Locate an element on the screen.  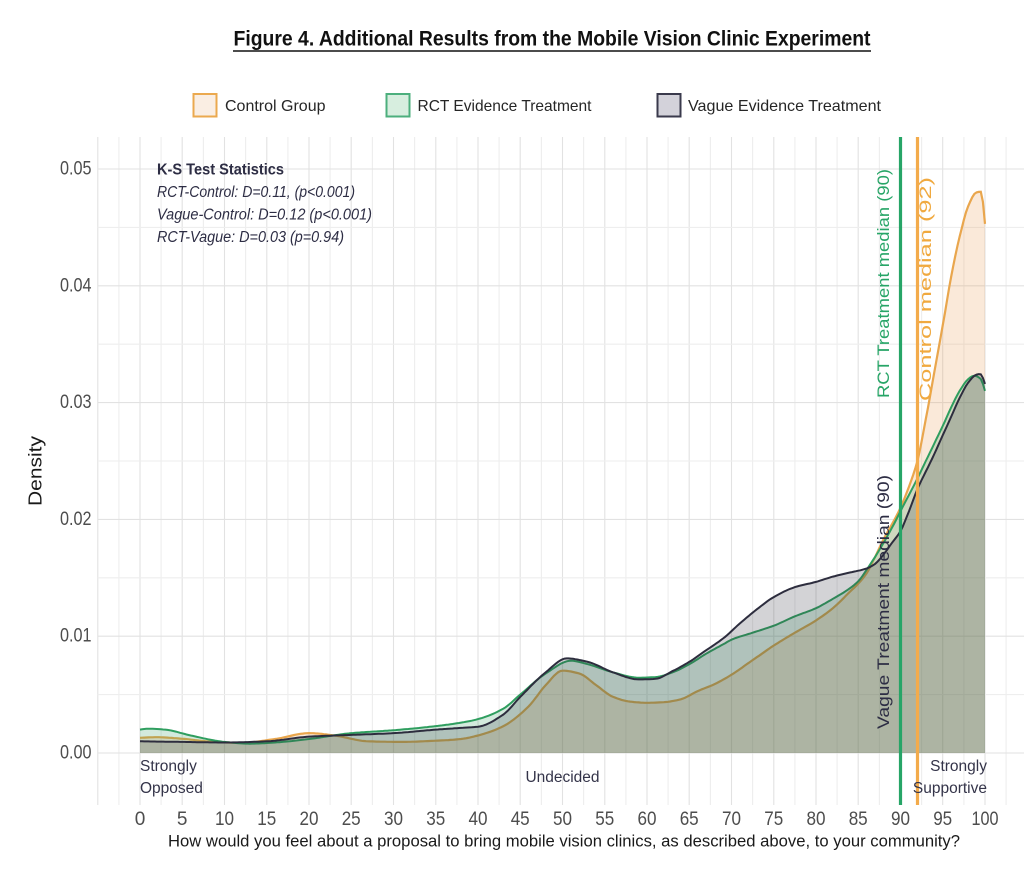
svg-text: Supportive is located at coordinates (950, 788).